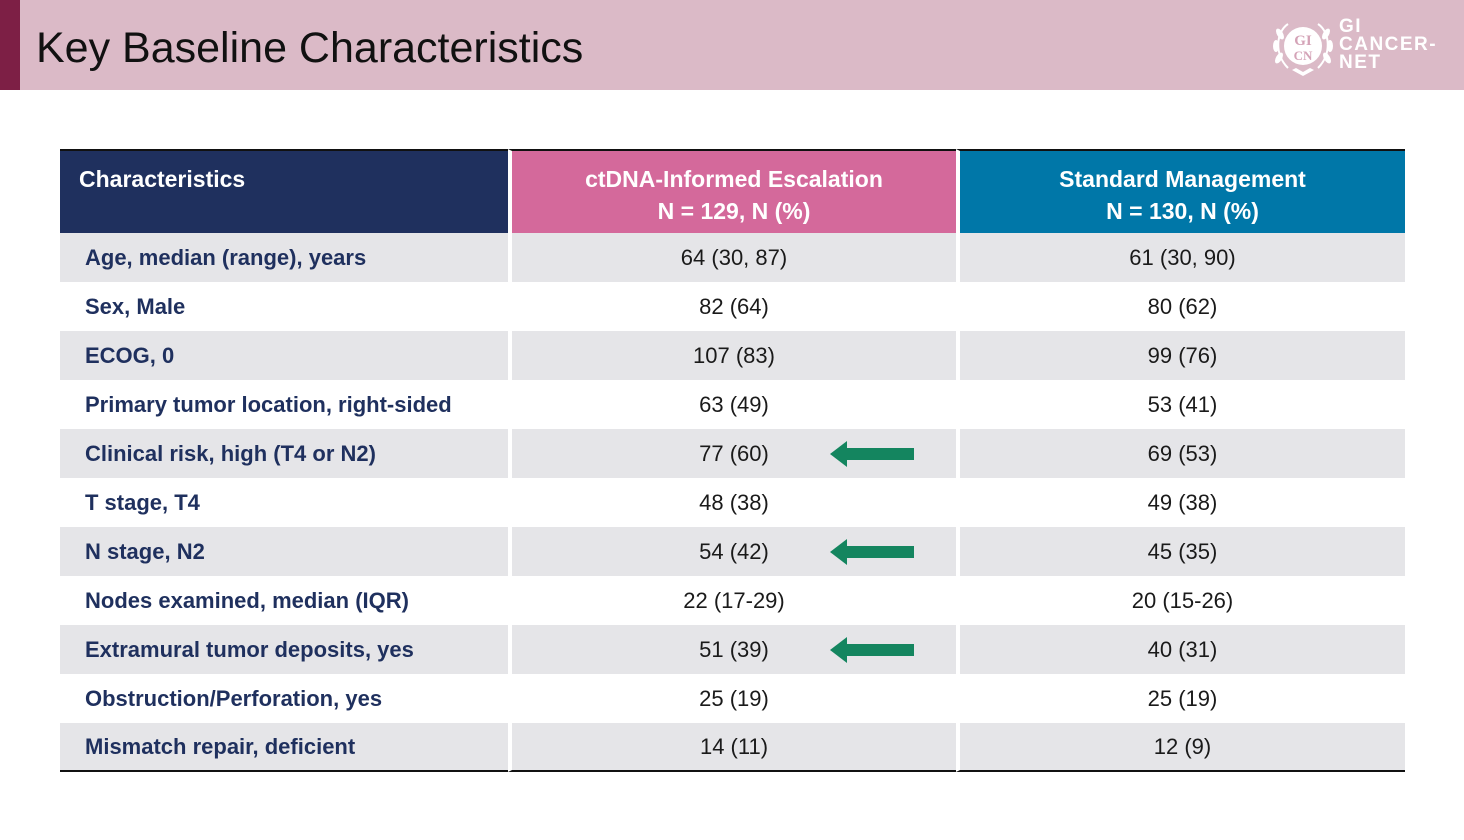 This screenshot has height=840, width=1464. Describe the element at coordinates (284, 600) in the screenshot. I see `row-label: Nodes examined, median (IQR)` at that location.